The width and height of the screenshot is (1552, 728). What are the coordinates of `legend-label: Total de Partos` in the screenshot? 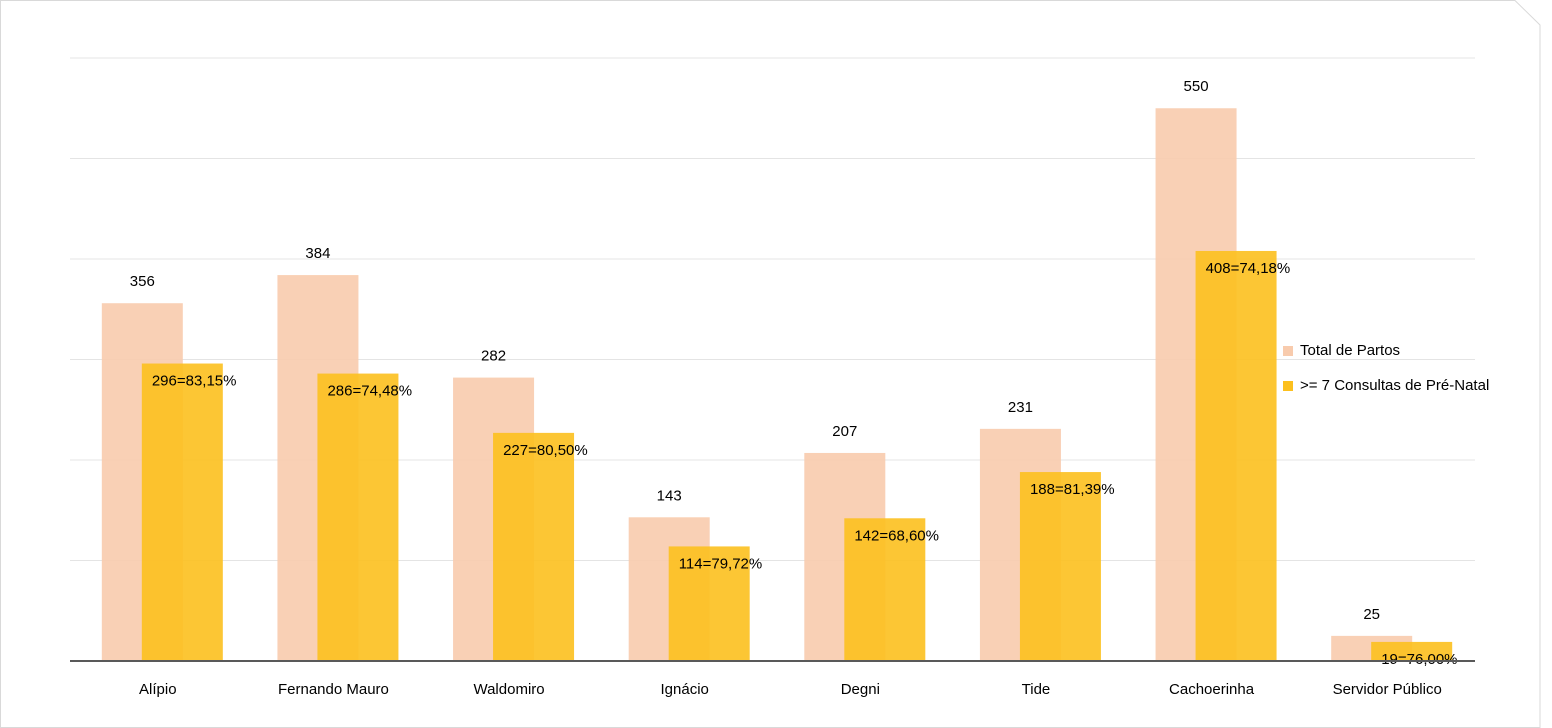 It's located at (1350, 350).